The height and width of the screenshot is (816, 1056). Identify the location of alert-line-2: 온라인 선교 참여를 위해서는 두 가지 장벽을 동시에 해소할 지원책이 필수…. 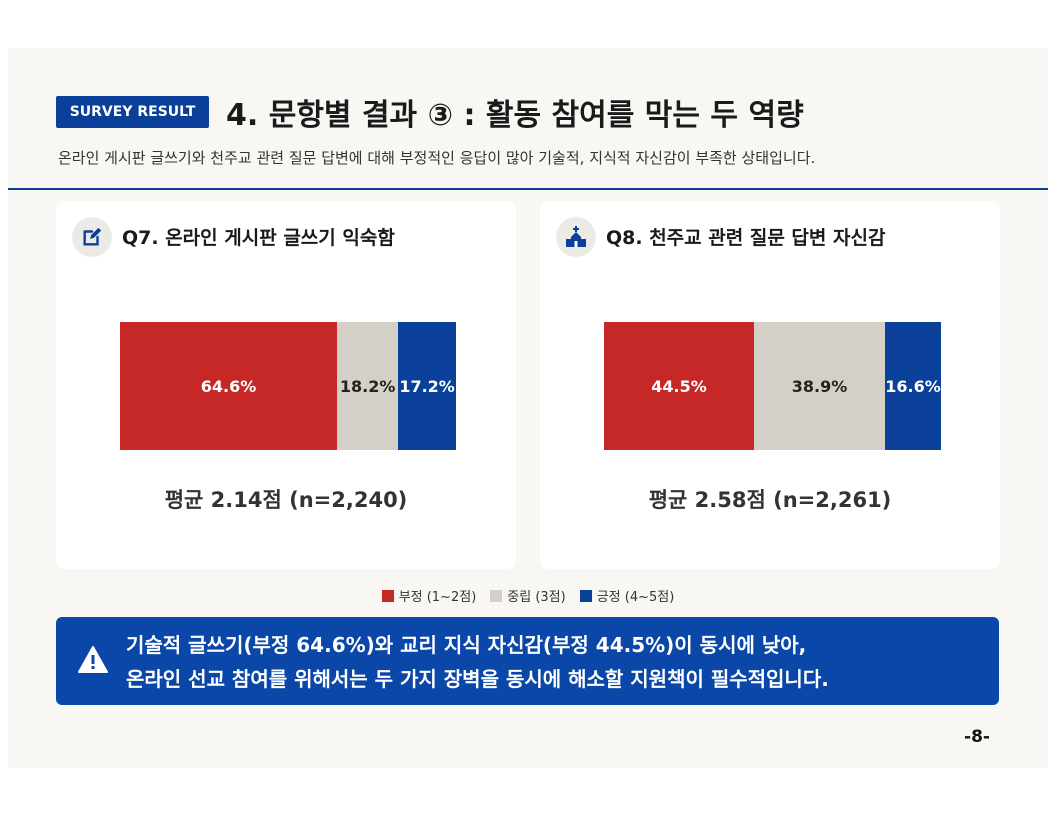
(477, 679).